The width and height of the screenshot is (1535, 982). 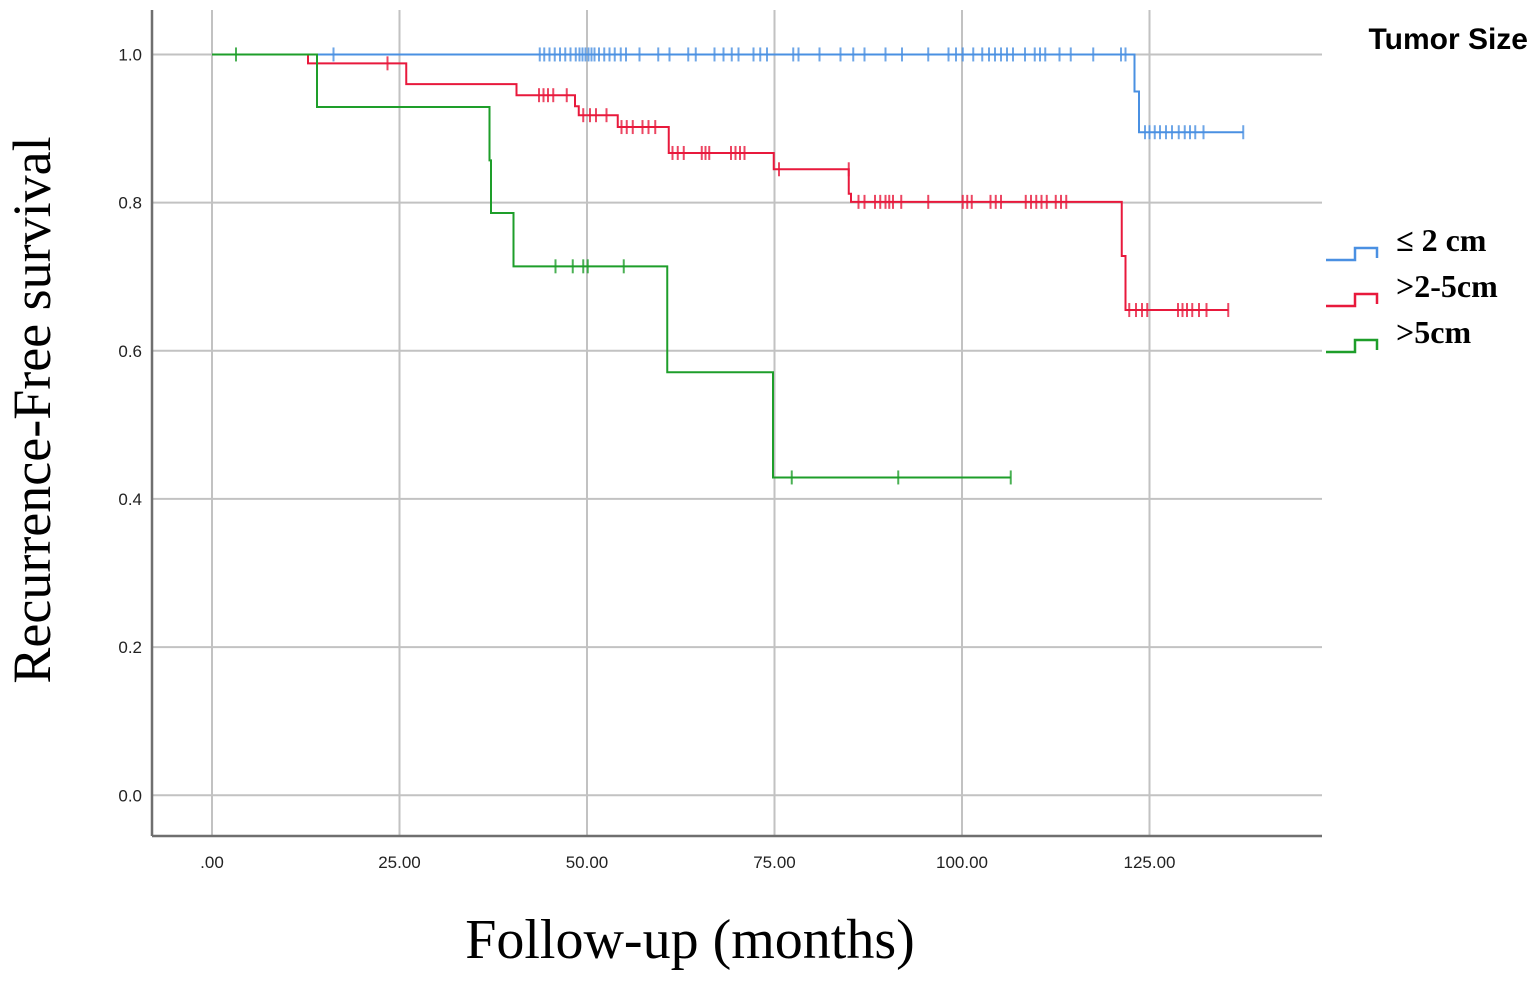 What do you see at coordinates (130, 425) in the screenshot?
I see `y-tick-labels: 0.0 0.2 0.4 0.6 0.8 1.0` at bounding box center [130, 425].